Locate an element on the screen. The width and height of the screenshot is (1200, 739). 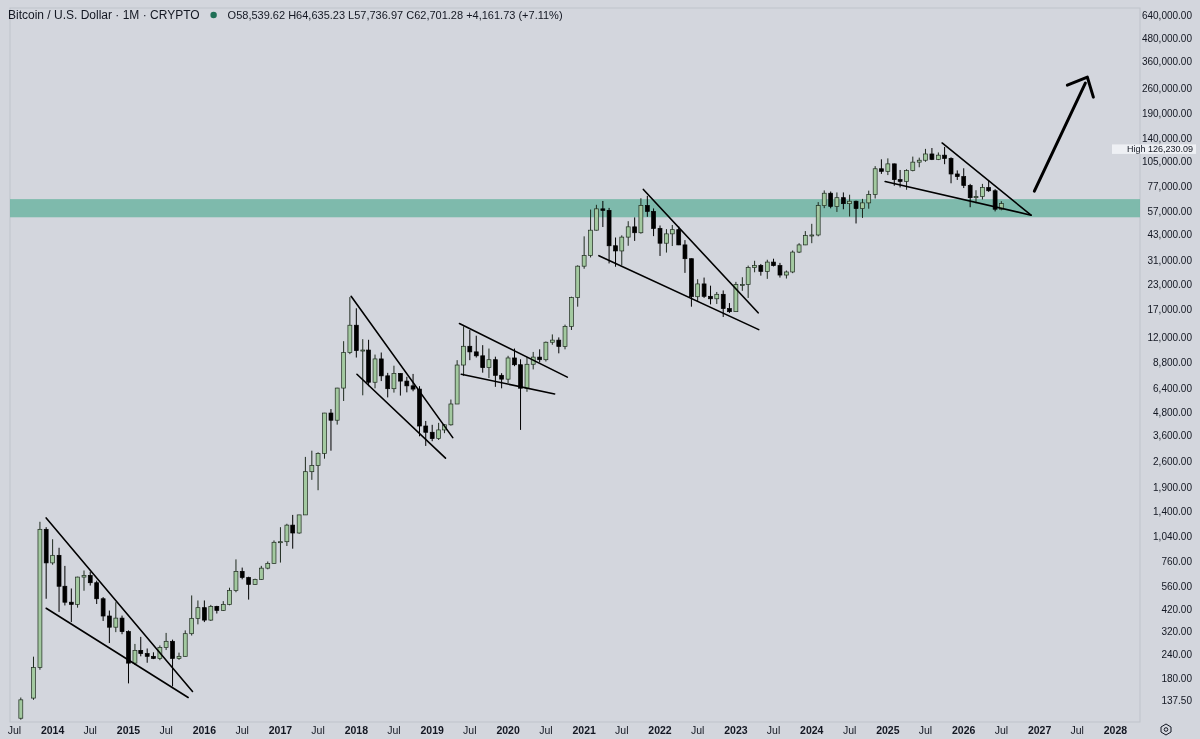
chart-title: Bitcoin / U.S. Dollar · 1M · CRYPTO is located at coordinates (104, 15).